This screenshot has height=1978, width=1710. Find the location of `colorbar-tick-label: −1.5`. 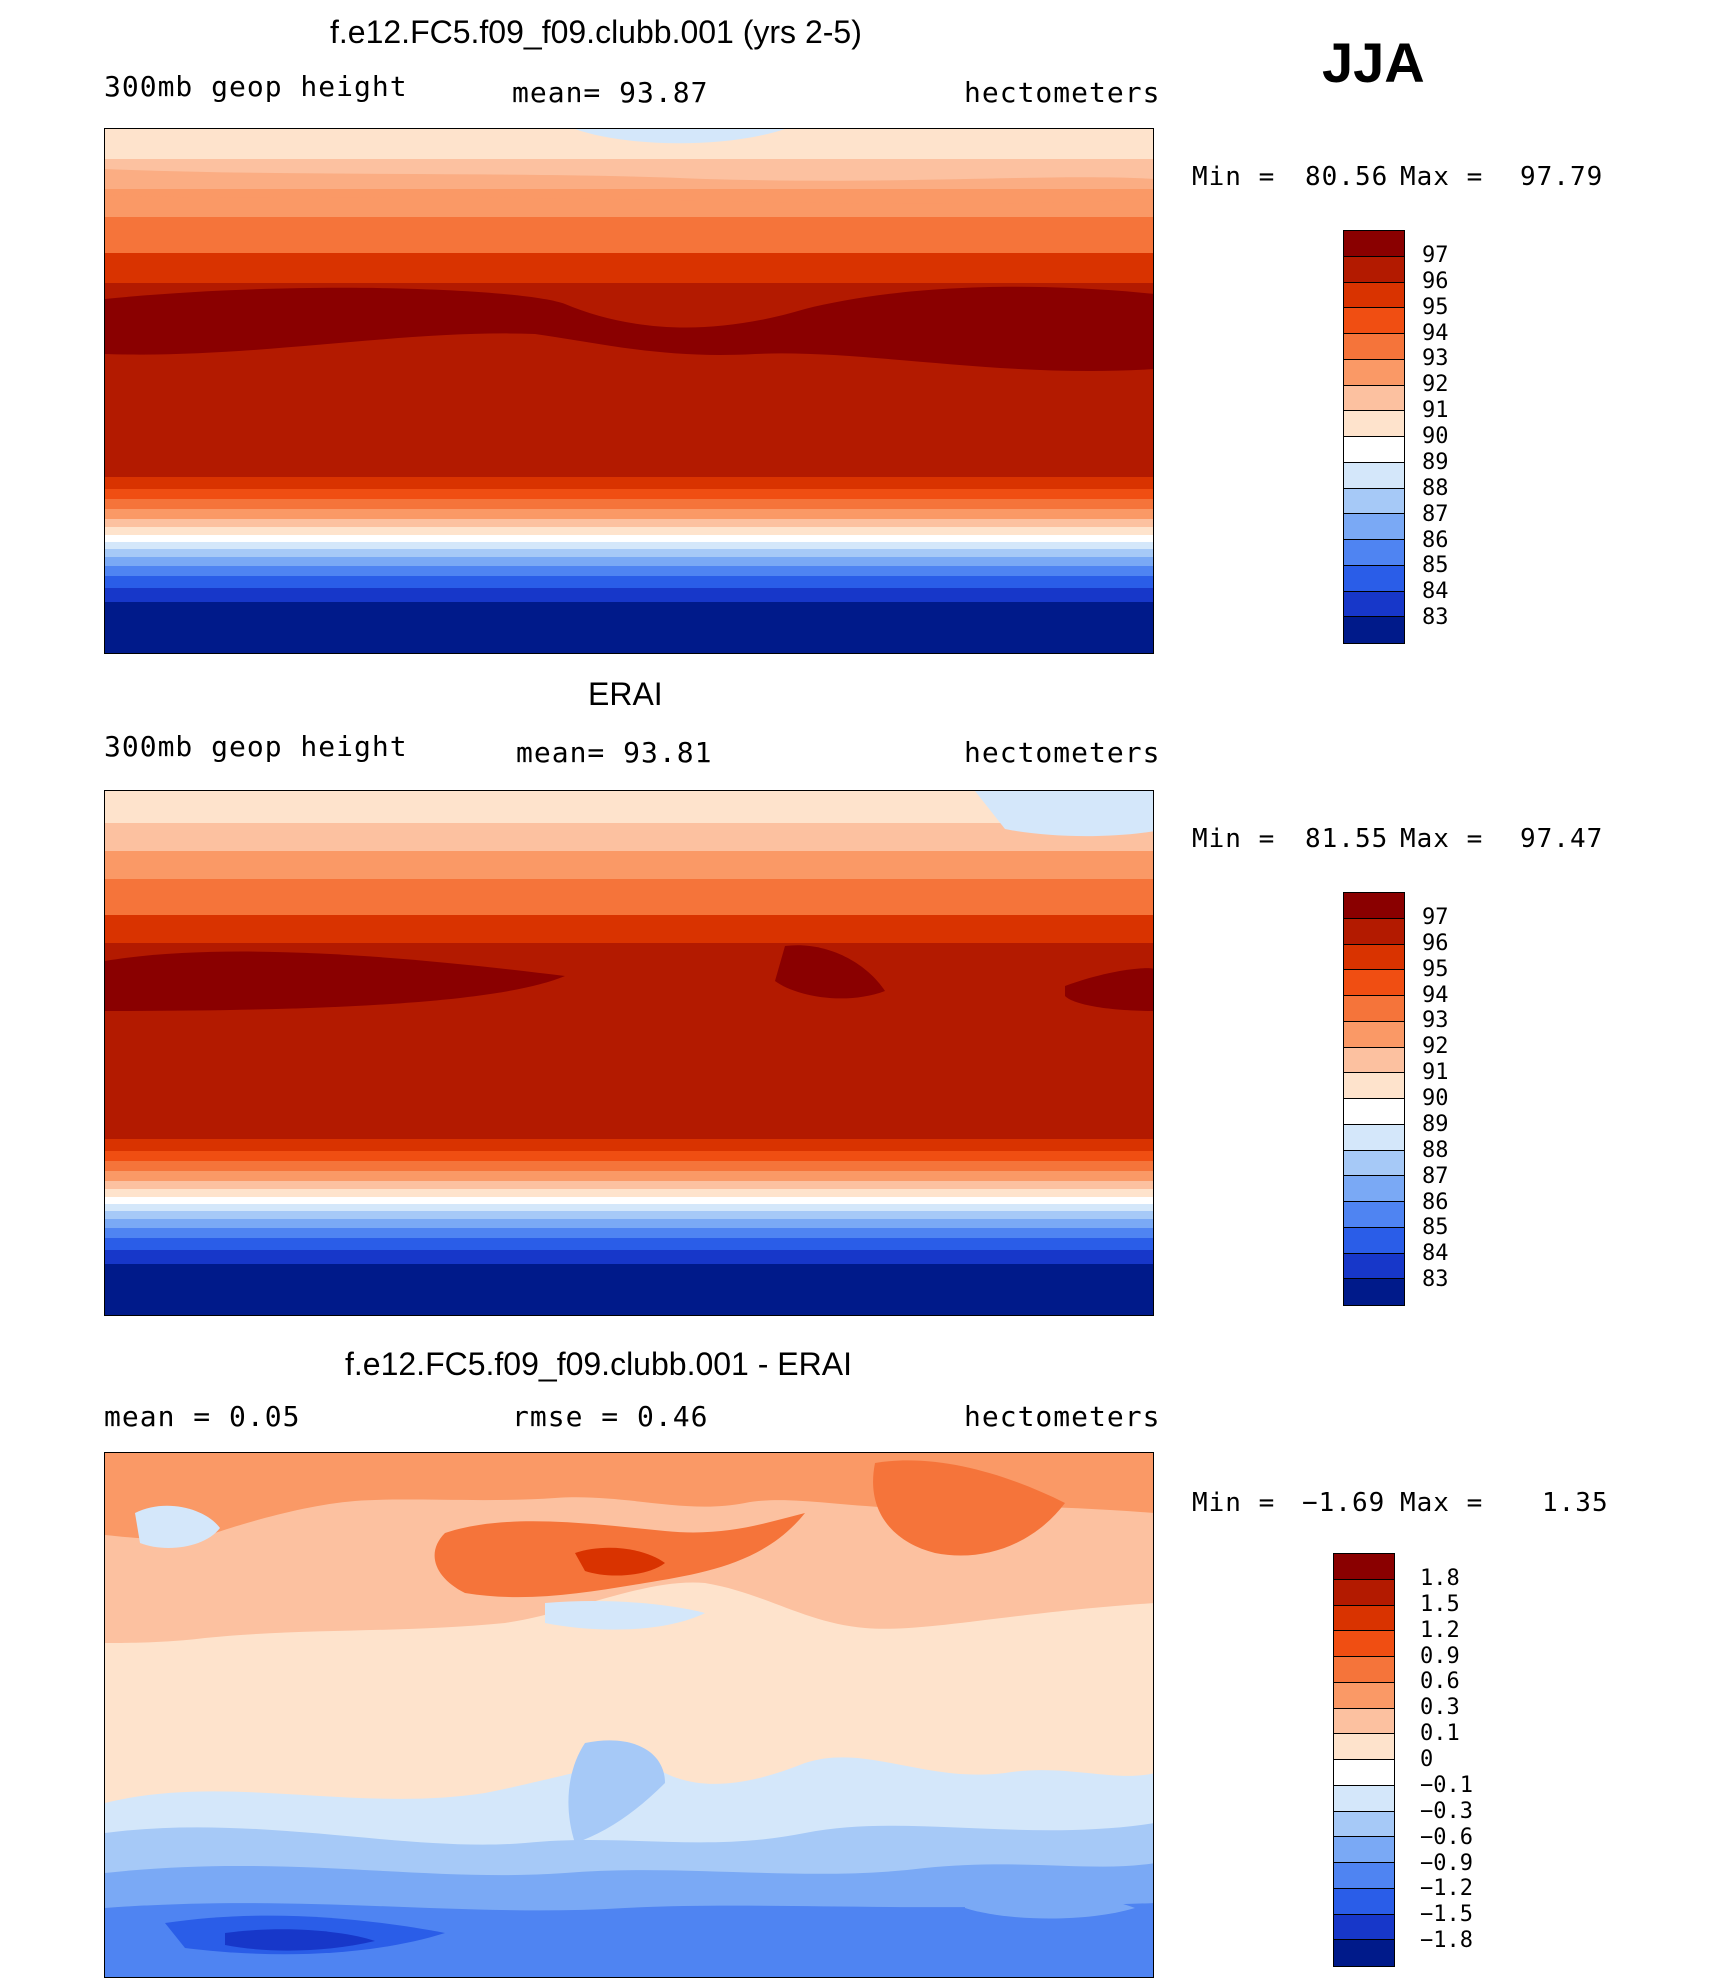

colorbar-tick-label: −1.5 is located at coordinates (1446, 1915).